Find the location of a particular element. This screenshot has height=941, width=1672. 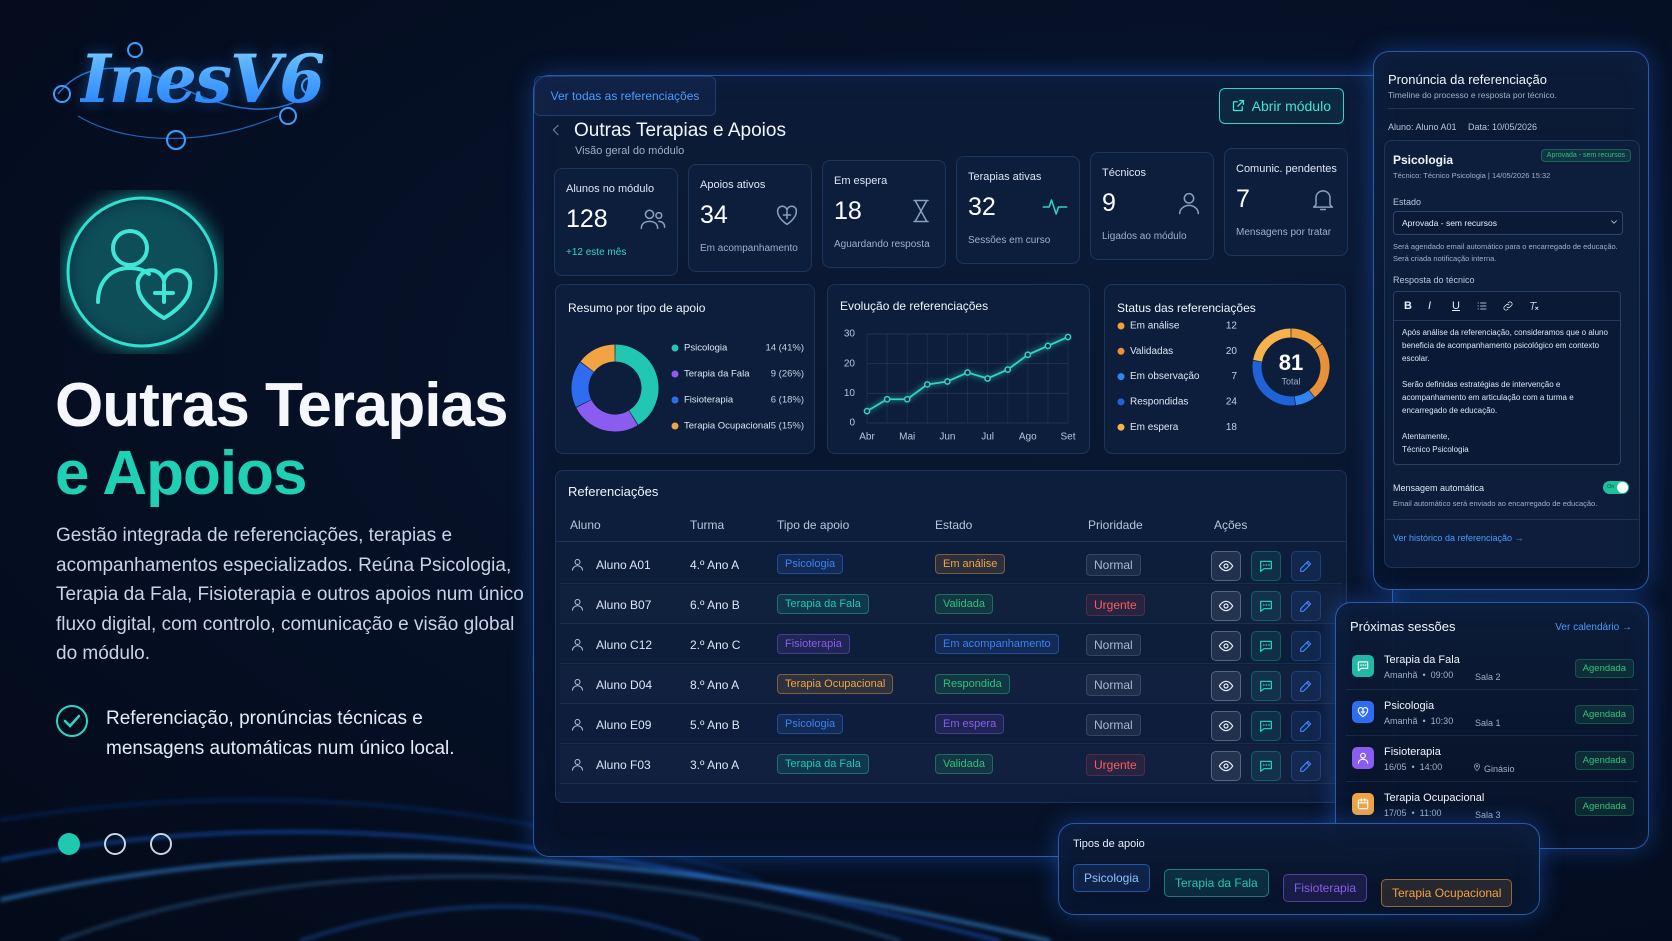

hero-title-accent: e Apoios is located at coordinates (181, 473).